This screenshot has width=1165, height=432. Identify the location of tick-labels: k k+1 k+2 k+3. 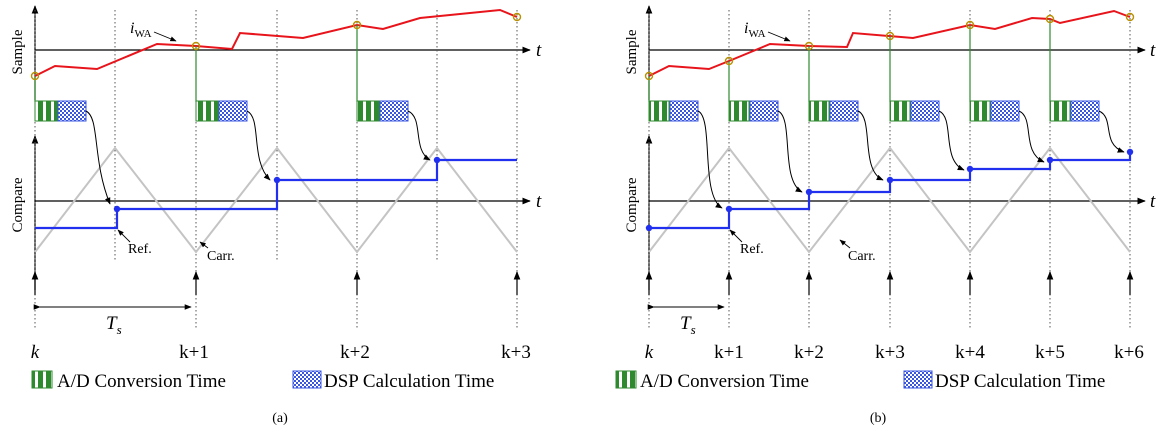
(281, 352).